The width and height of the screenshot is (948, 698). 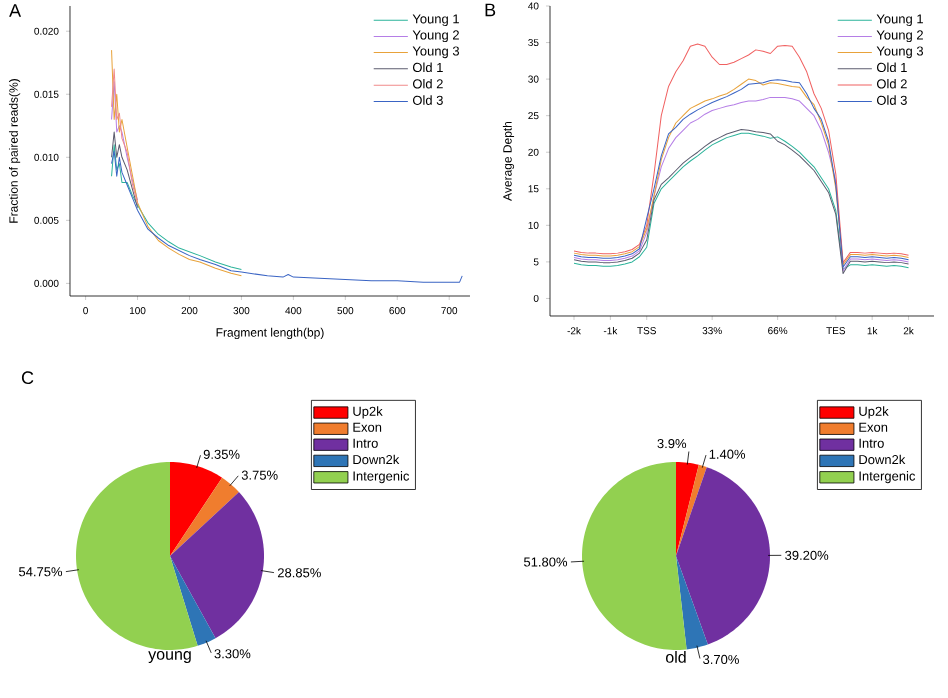 What do you see at coordinates (169, 657) in the screenshot?
I see `text: young` at bounding box center [169, 657].